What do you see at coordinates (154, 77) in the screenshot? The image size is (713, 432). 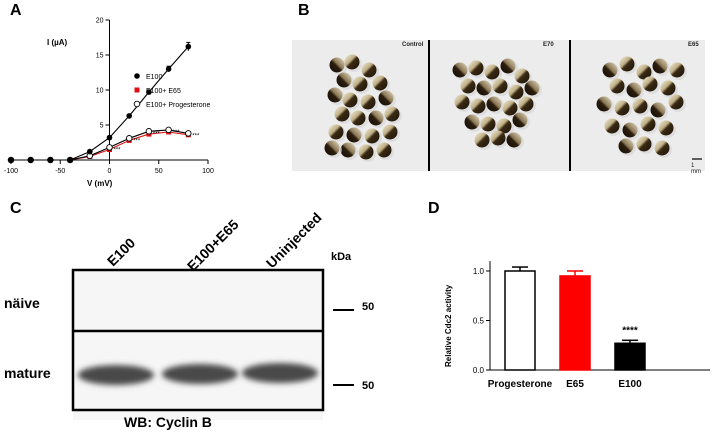 I see `legend-label-e100: E100` at bounding box center [154, 77].